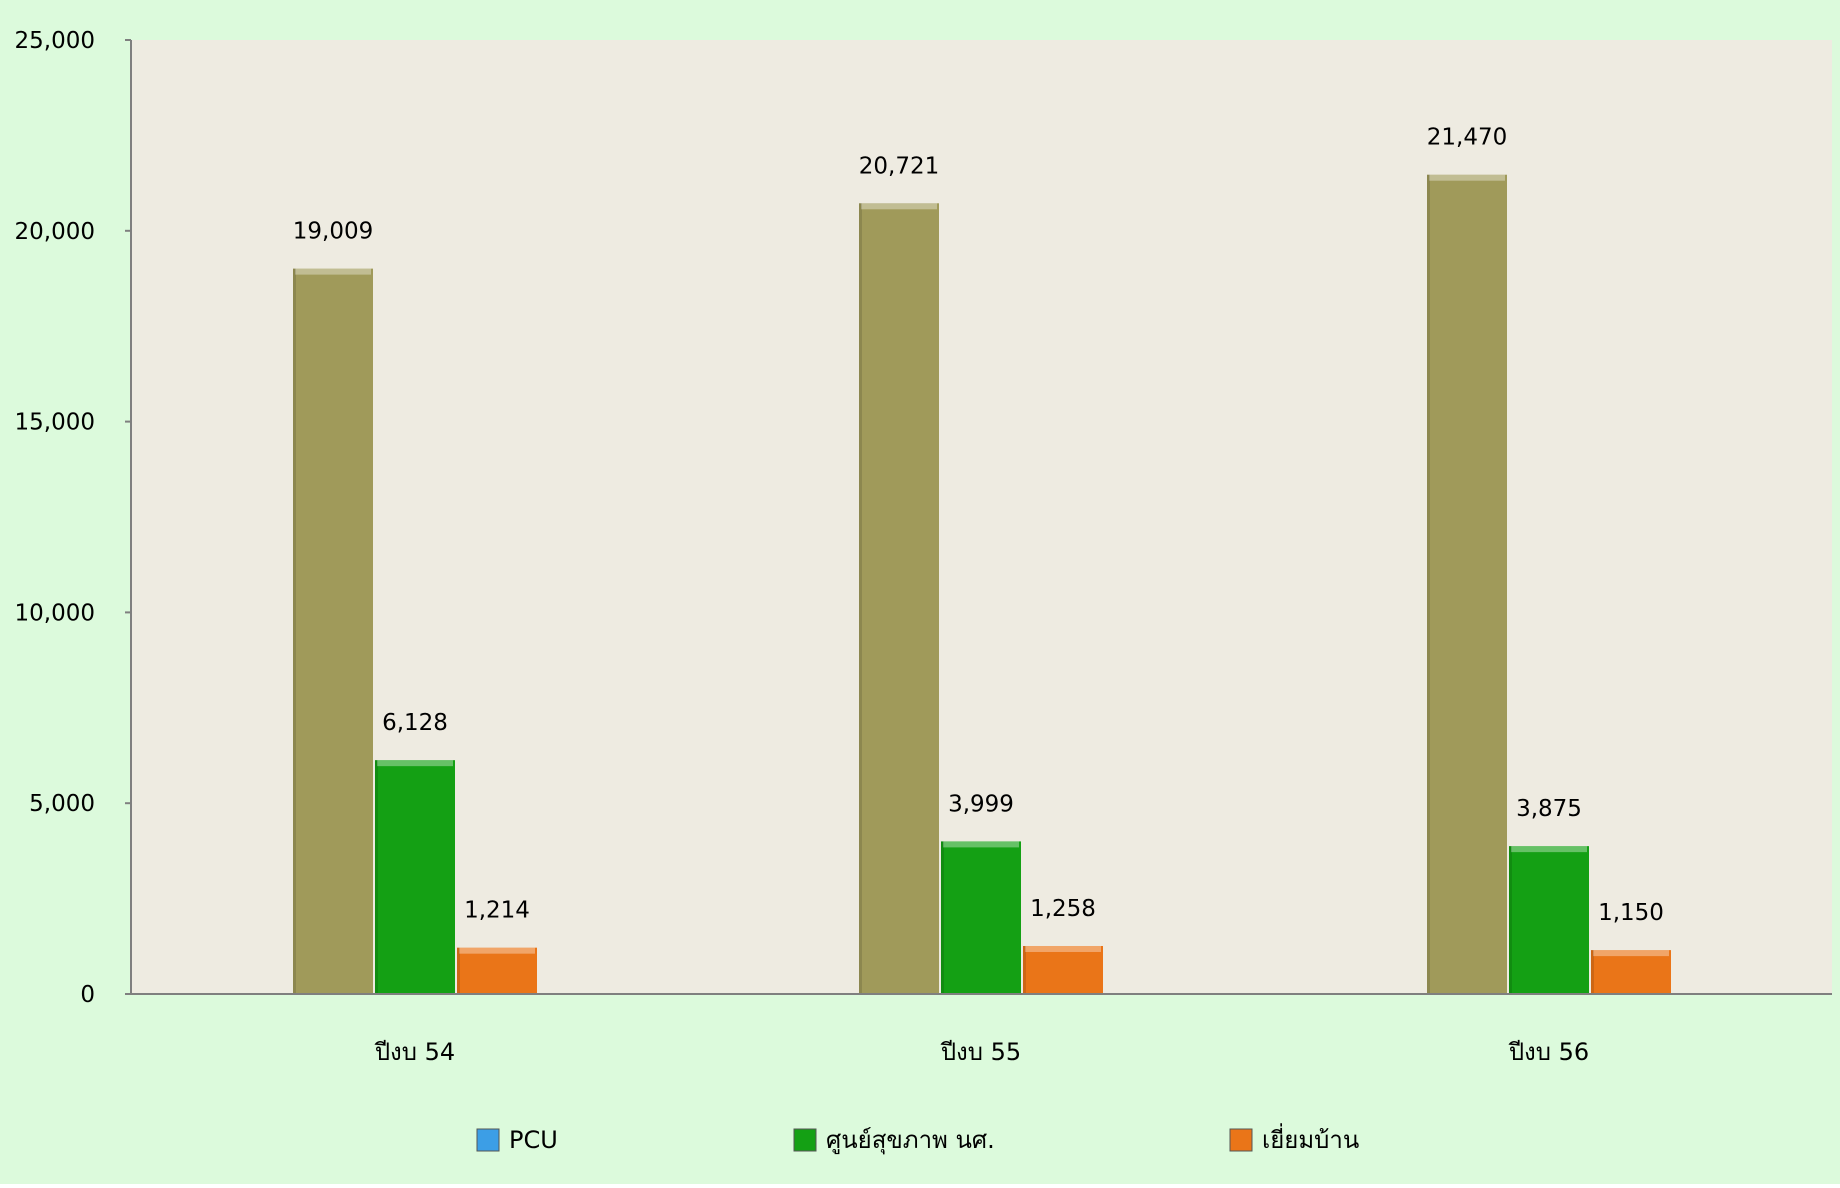 Image resolution: width=1840 pixels, height=1188 pixels. I want to click on y-axis: 0 5,000 10,000 15,000 20,000 25,000, so click(73, 518).